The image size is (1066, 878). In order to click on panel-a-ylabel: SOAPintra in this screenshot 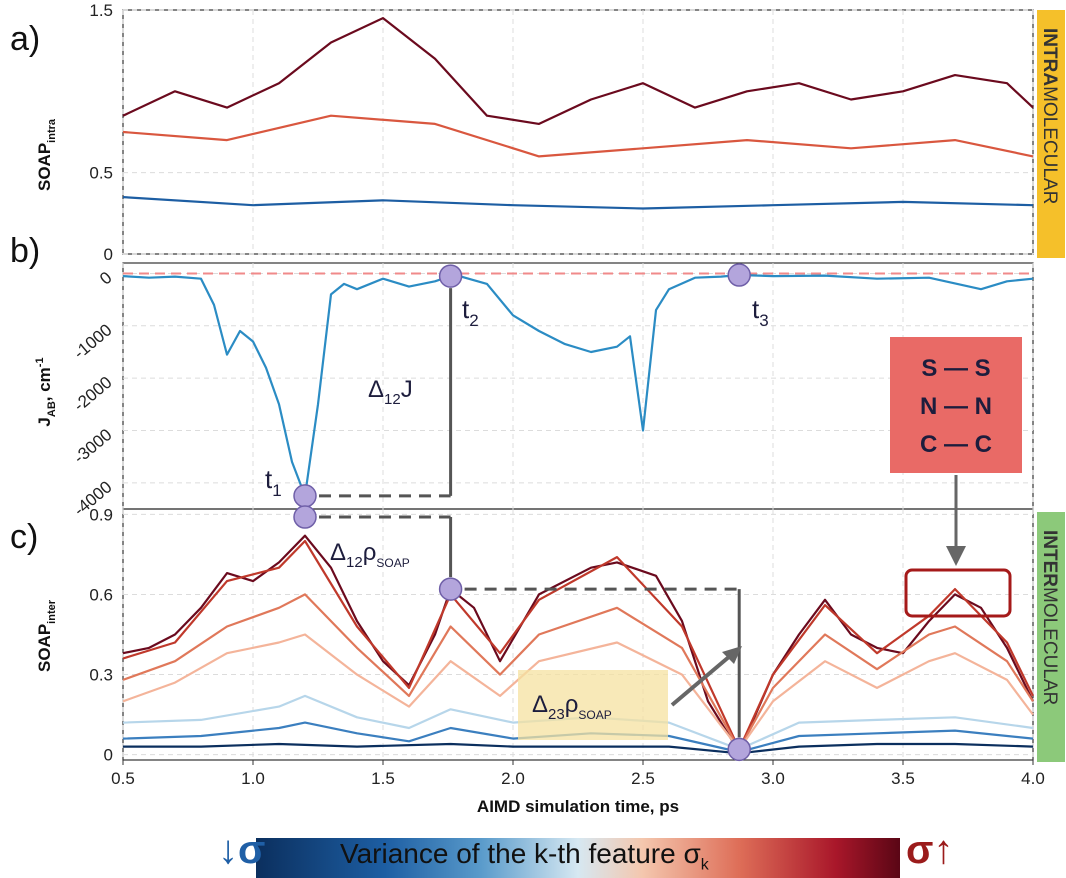, I will do `click(46, 154)`.